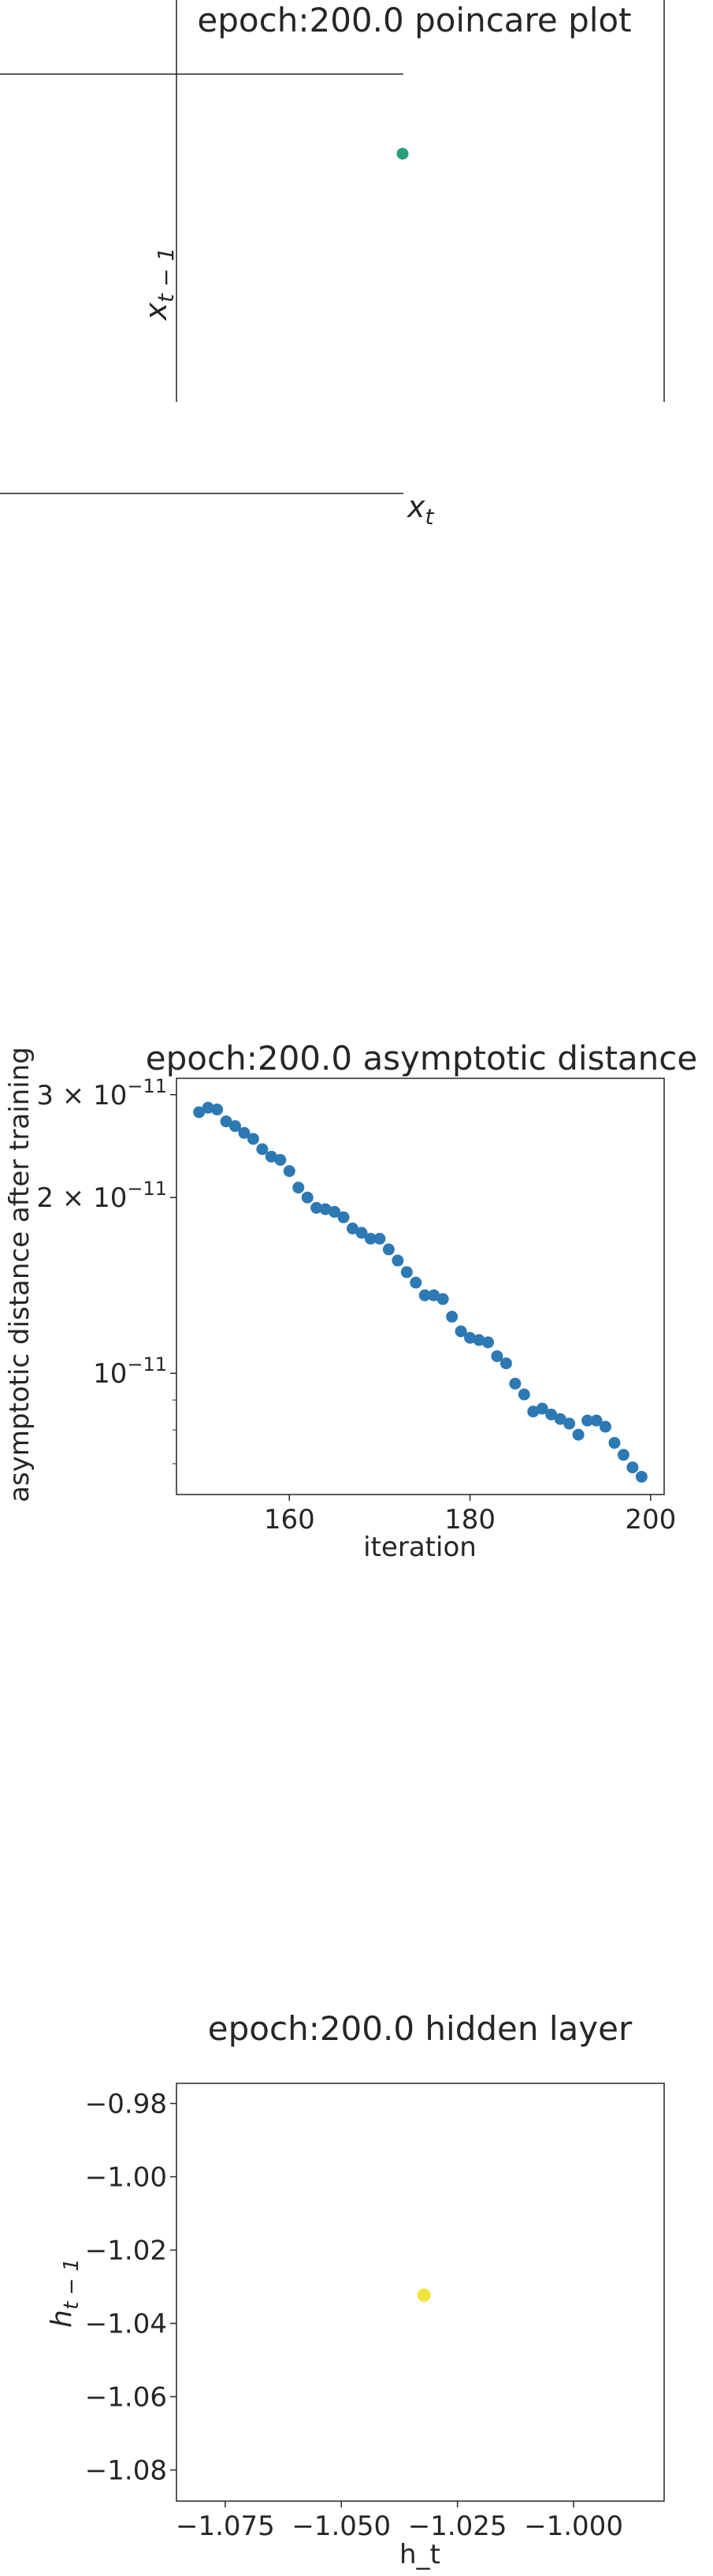  I want to click on poincare-xlabel-main: x, so click(416, 507).